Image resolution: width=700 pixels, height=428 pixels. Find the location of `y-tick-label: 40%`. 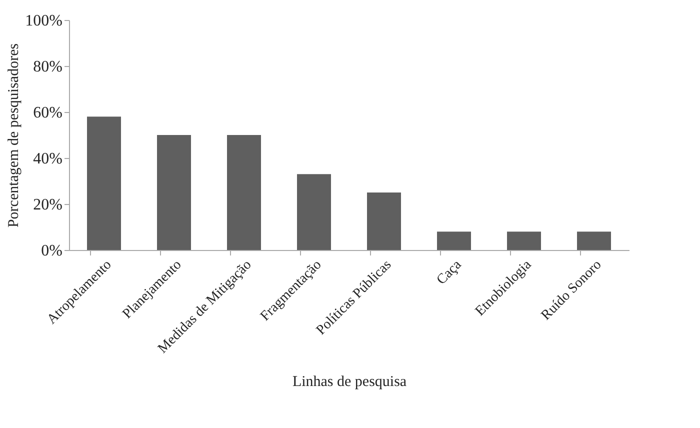

y-tick-label: 40% is located at coordinates (47, 159).